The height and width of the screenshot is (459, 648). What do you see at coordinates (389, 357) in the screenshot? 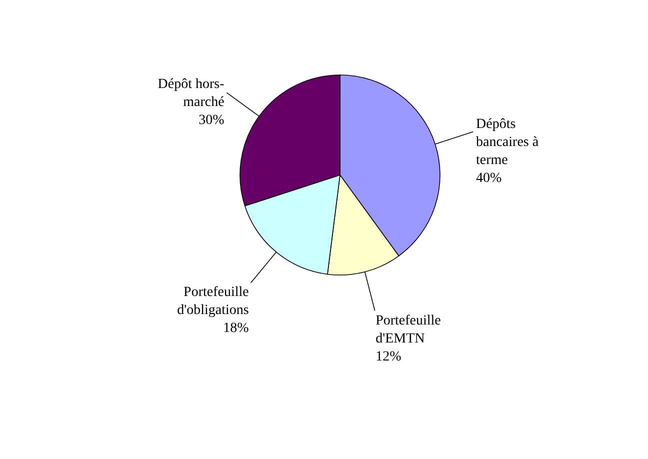
I see `data-label: 12%` at bounding box center [389, 357].